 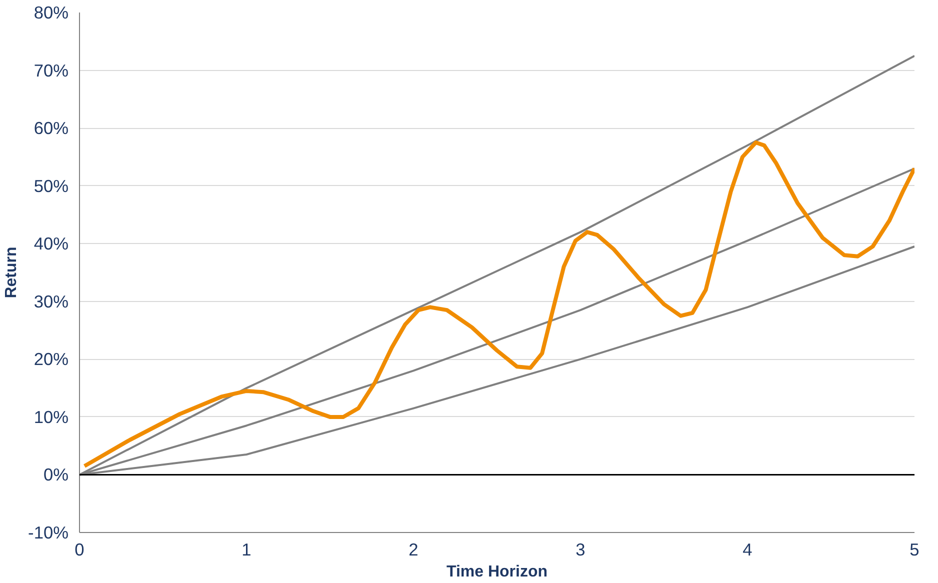 What do you see at coordinates (51, 186) in the screenshot?
I see `y-tick-label: 50%` at bounding box center [51, 186].